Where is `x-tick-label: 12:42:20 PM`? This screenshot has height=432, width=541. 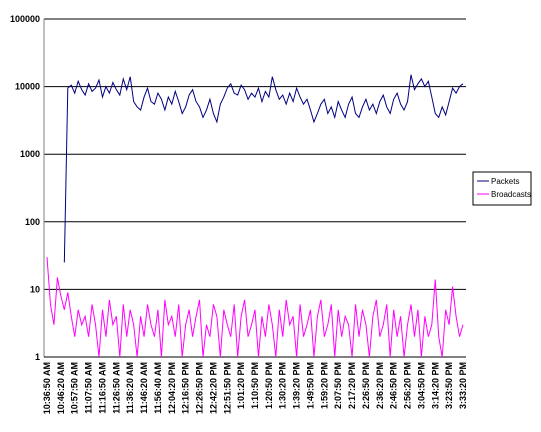
x-tick-label: 12:42:20 PM is located at coordinates (213, 388).